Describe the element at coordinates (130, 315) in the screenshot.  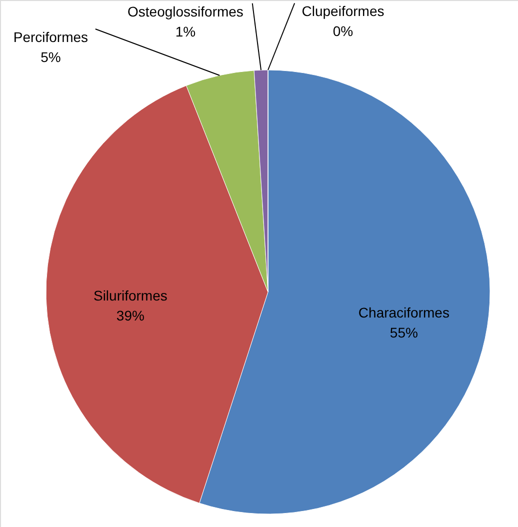
I see `data-label: 39%` at that location.